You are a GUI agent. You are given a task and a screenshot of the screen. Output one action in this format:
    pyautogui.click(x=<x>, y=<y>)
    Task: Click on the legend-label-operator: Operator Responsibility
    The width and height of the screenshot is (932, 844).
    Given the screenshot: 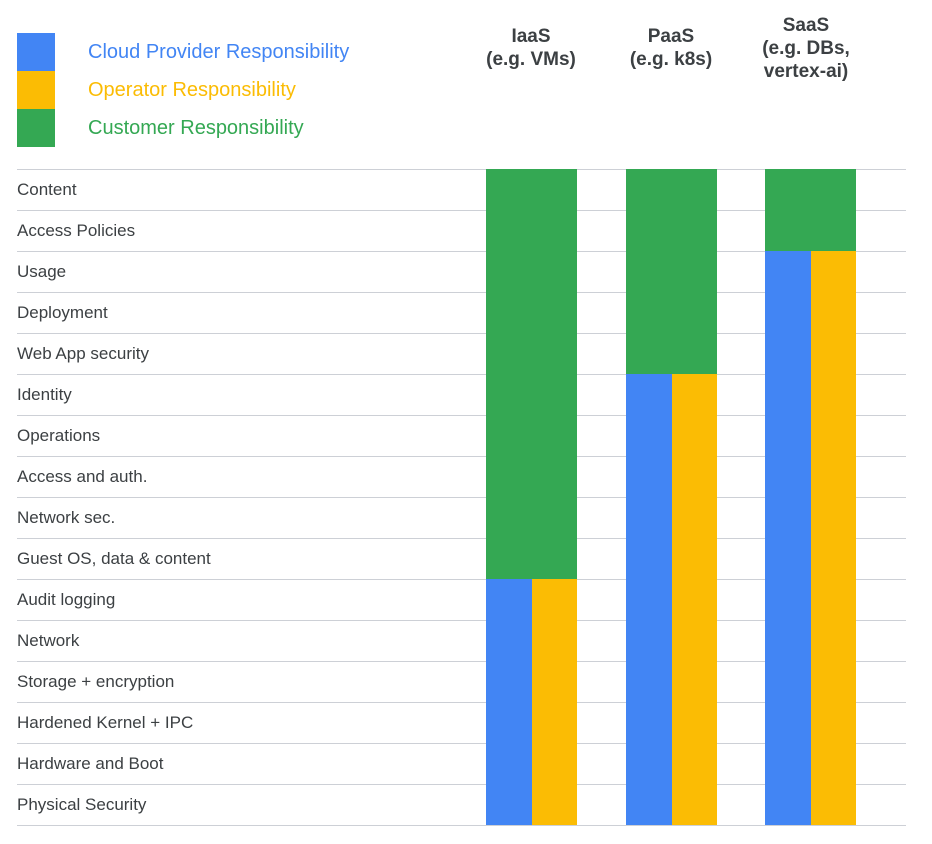 What is the action you would take?
    pyautogui.click(x=192, y=89)
    